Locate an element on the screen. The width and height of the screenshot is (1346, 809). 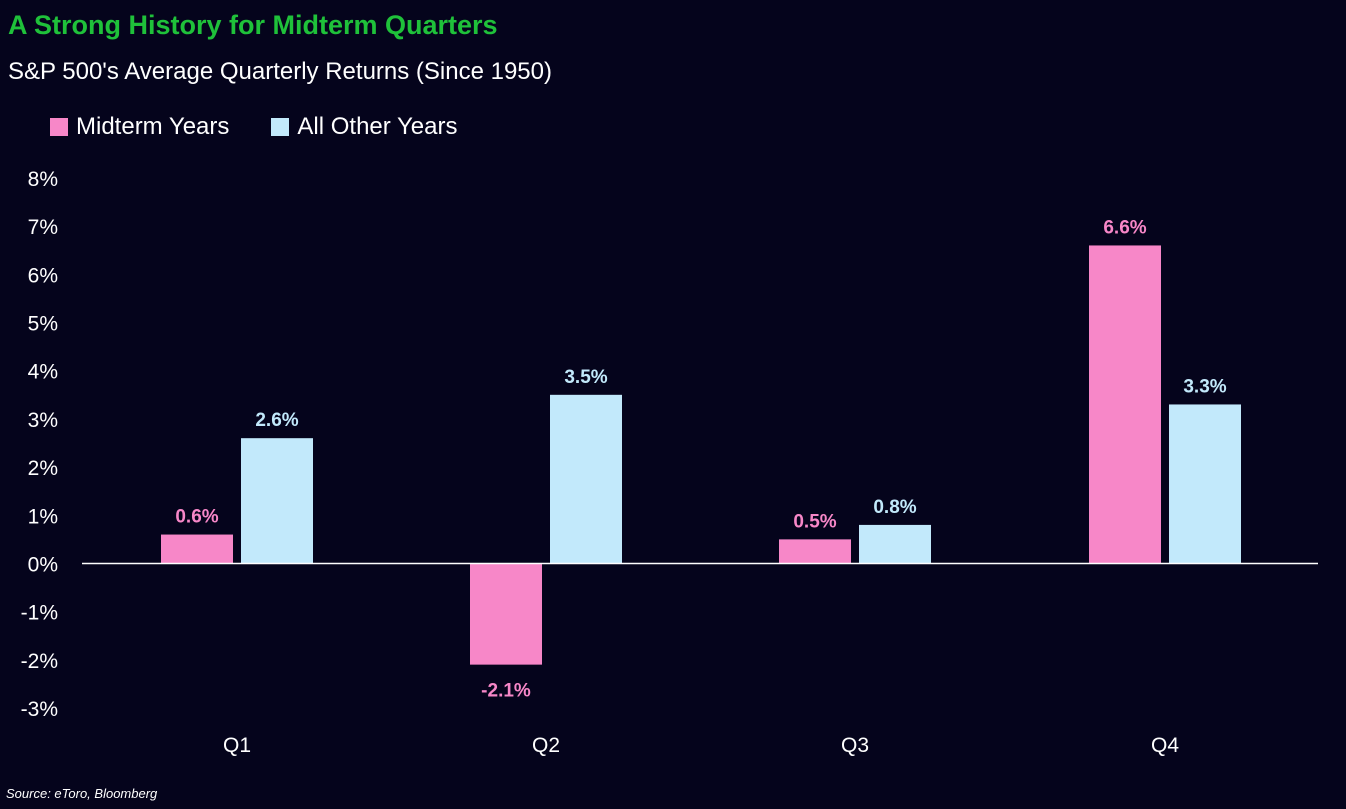
data-label-other-q3: 0.8% is located at coordinates (894, 507).